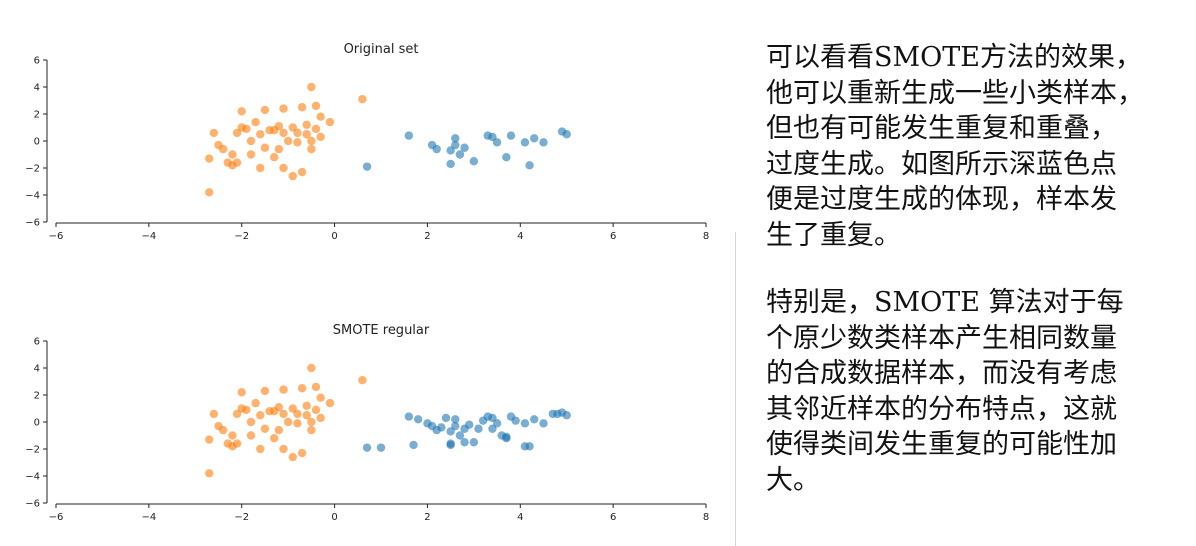  I want to click on x-tick-label: 6, so click(613, 517).